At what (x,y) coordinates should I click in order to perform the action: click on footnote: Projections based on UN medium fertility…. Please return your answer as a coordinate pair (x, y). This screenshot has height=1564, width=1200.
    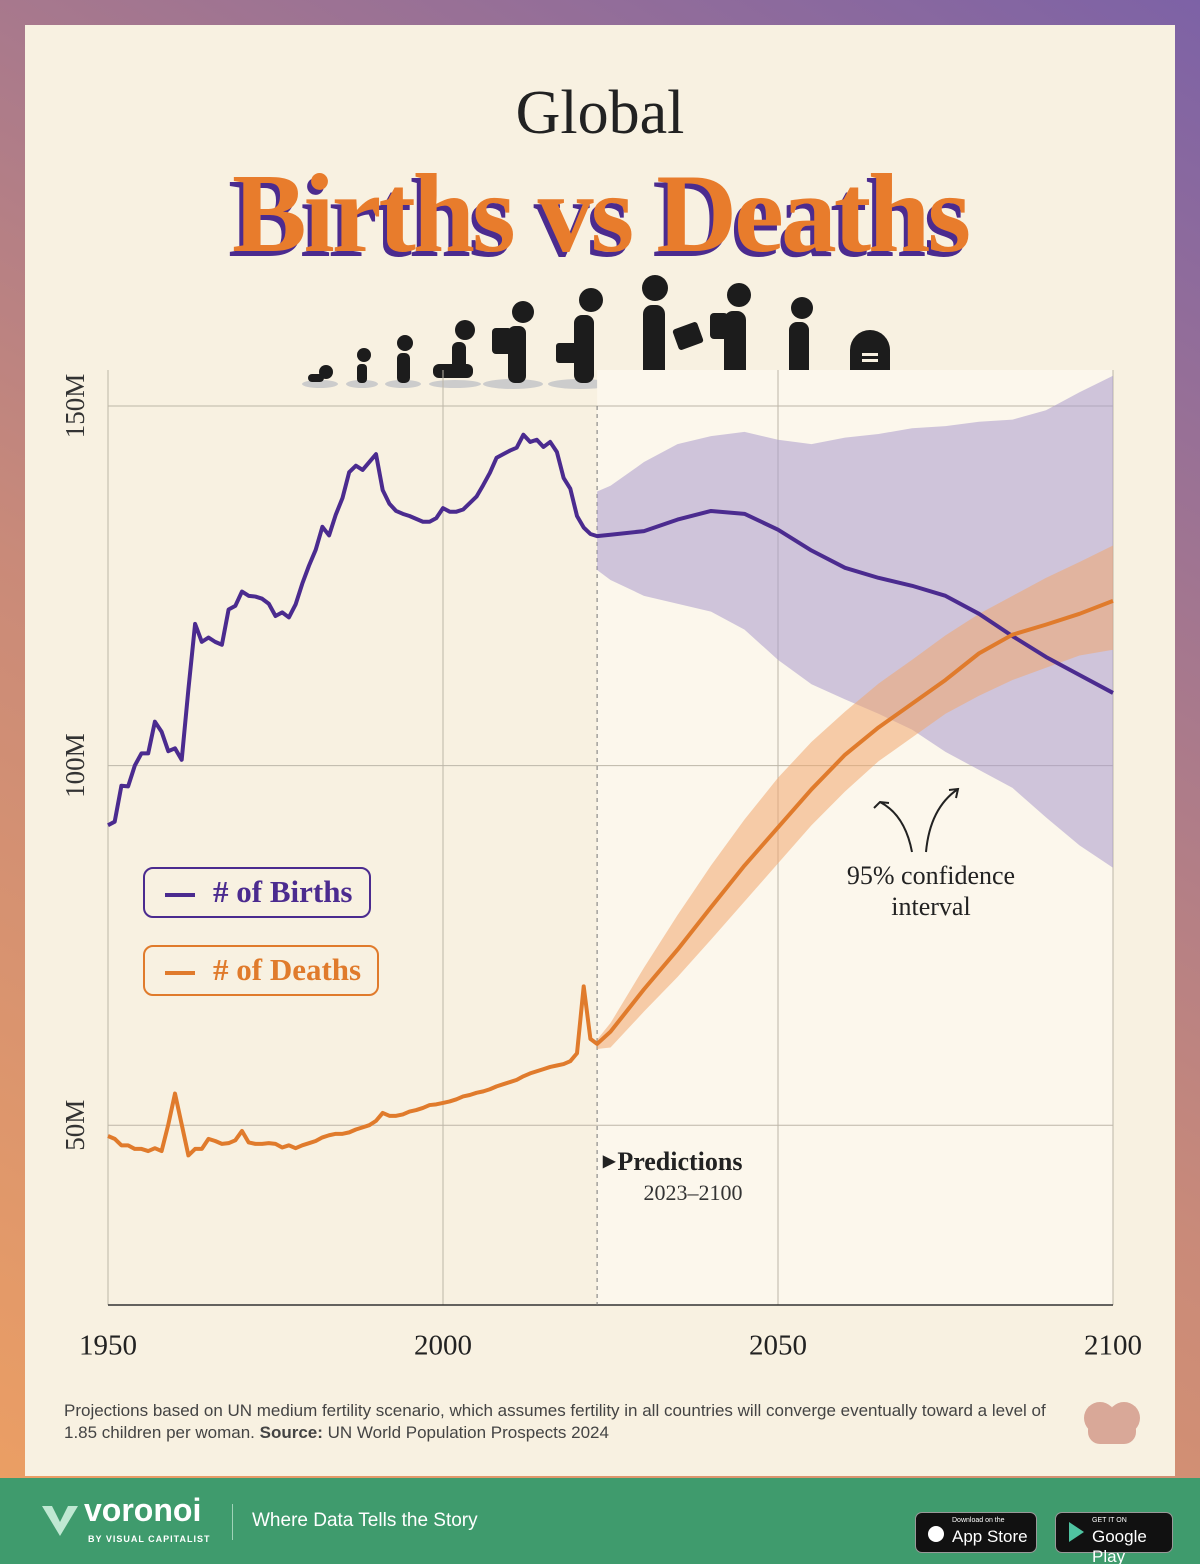
    Looking at the image, I should click on (559, 1422).